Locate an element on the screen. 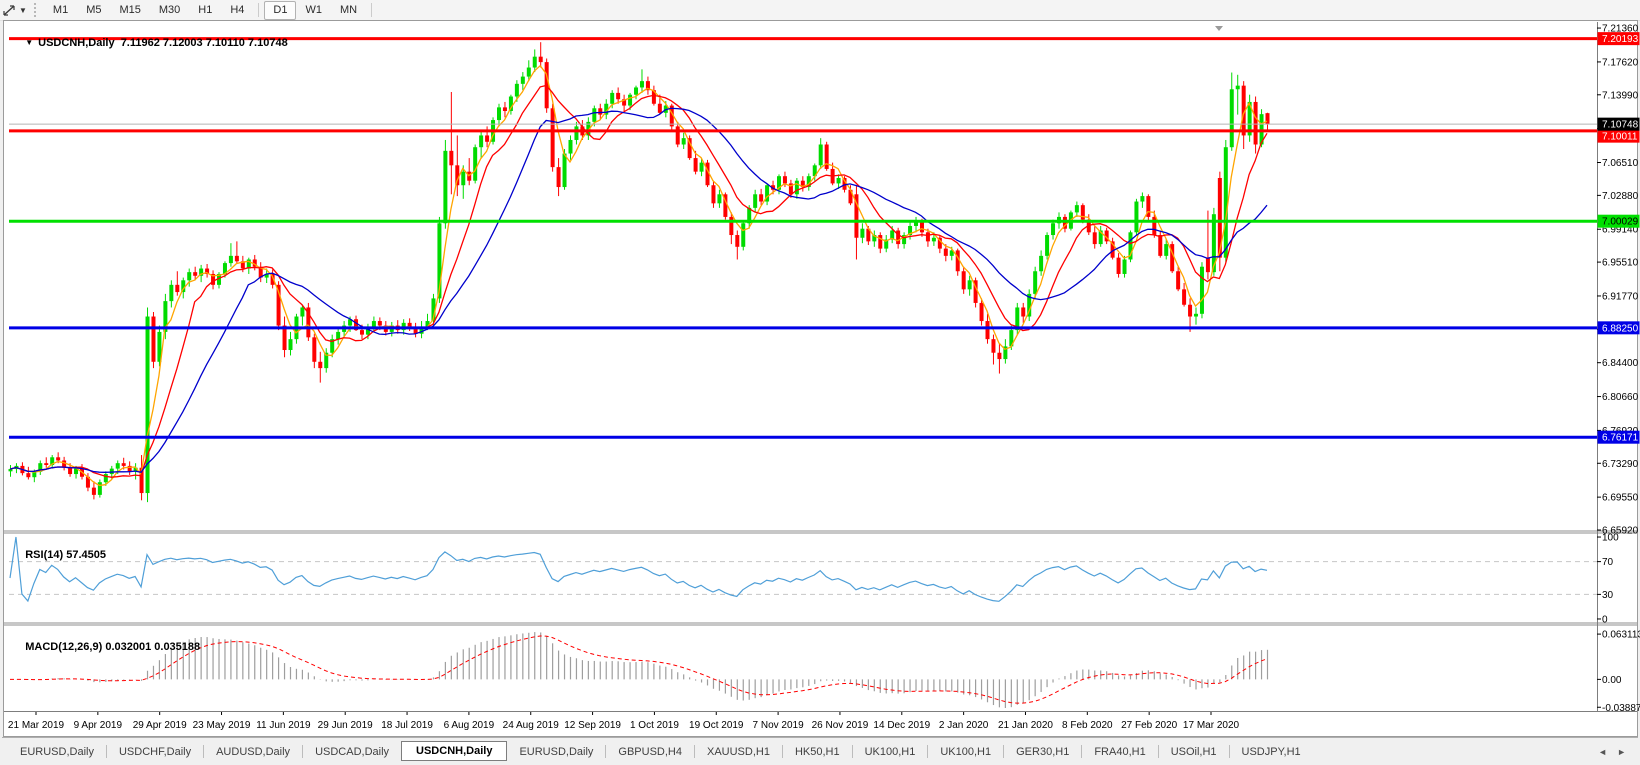 This screenshot has width=1640, height=765. svg-text: 7.10748 is located at coordinates (1620, 125).